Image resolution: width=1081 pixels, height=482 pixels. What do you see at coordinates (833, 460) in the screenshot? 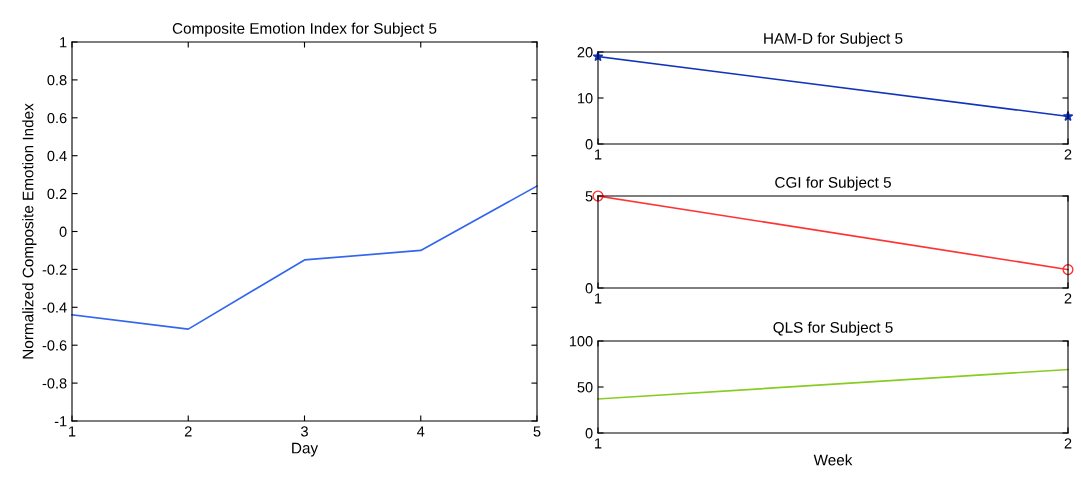
I see `x-axis-title: Week` at bounding box center [833, 460].